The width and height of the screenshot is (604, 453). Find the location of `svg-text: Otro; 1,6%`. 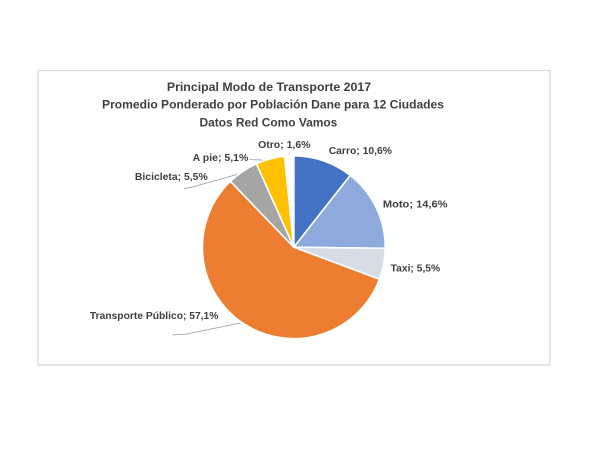

svg-text: Otro; 1,6% is located at coordinates (284, 145).